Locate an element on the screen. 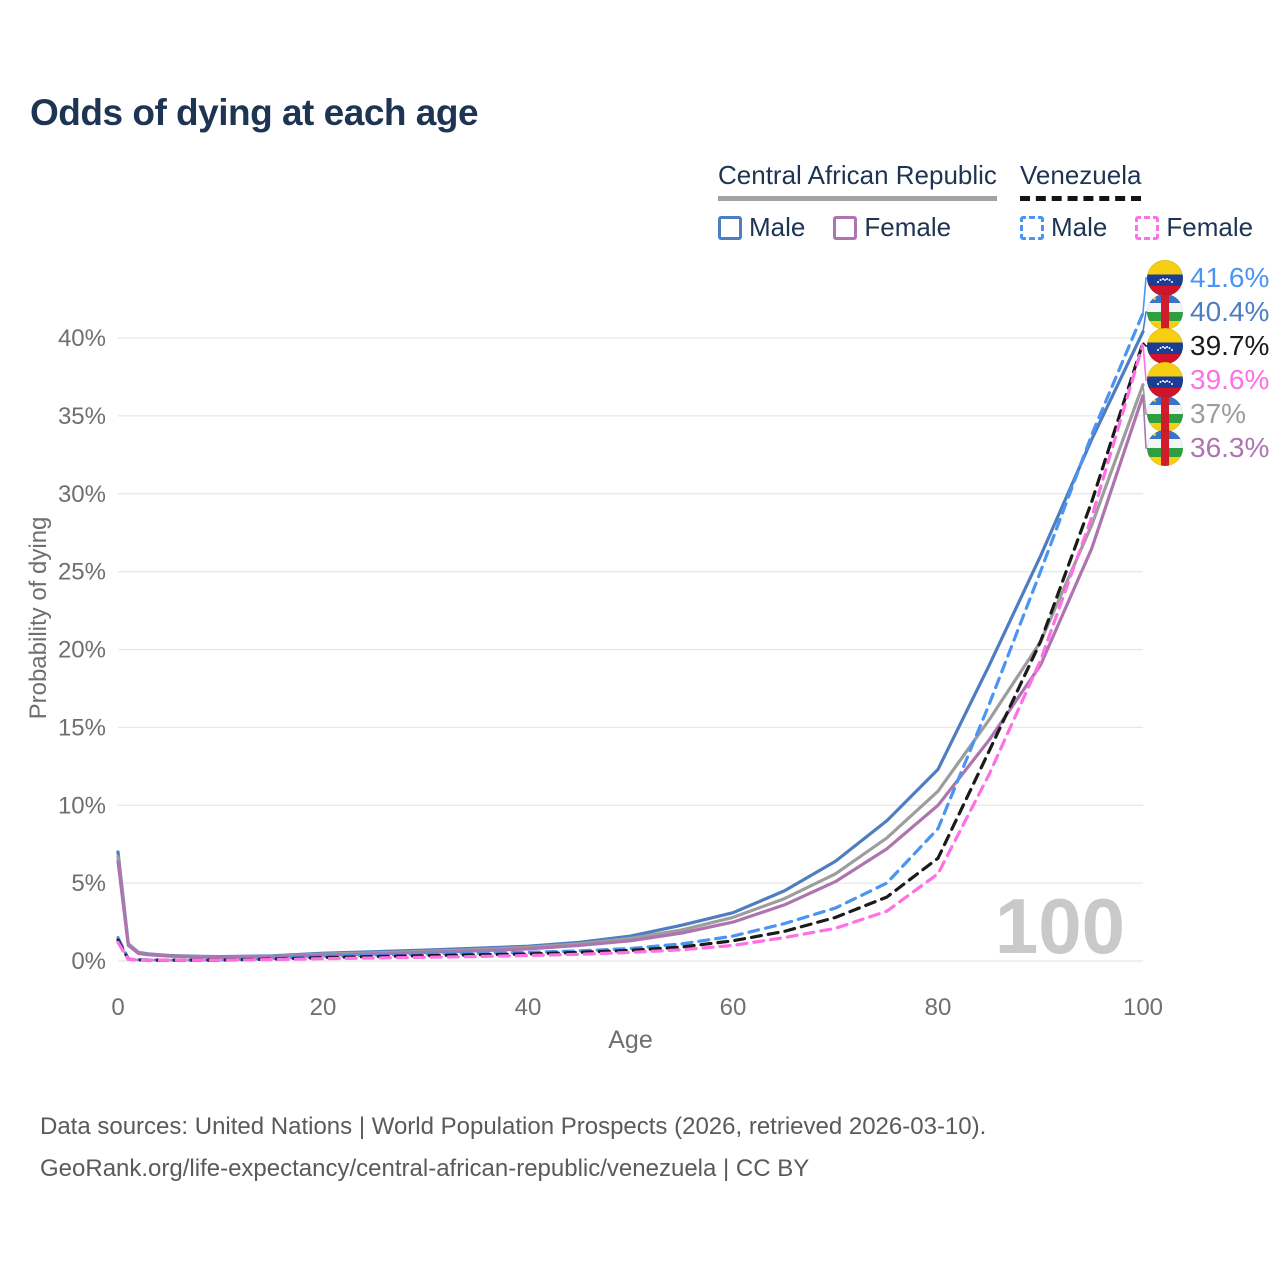 The image size is (1280, 1280). end-label-venezuela-female: 39.6% is located at coordinates (1208, 380).